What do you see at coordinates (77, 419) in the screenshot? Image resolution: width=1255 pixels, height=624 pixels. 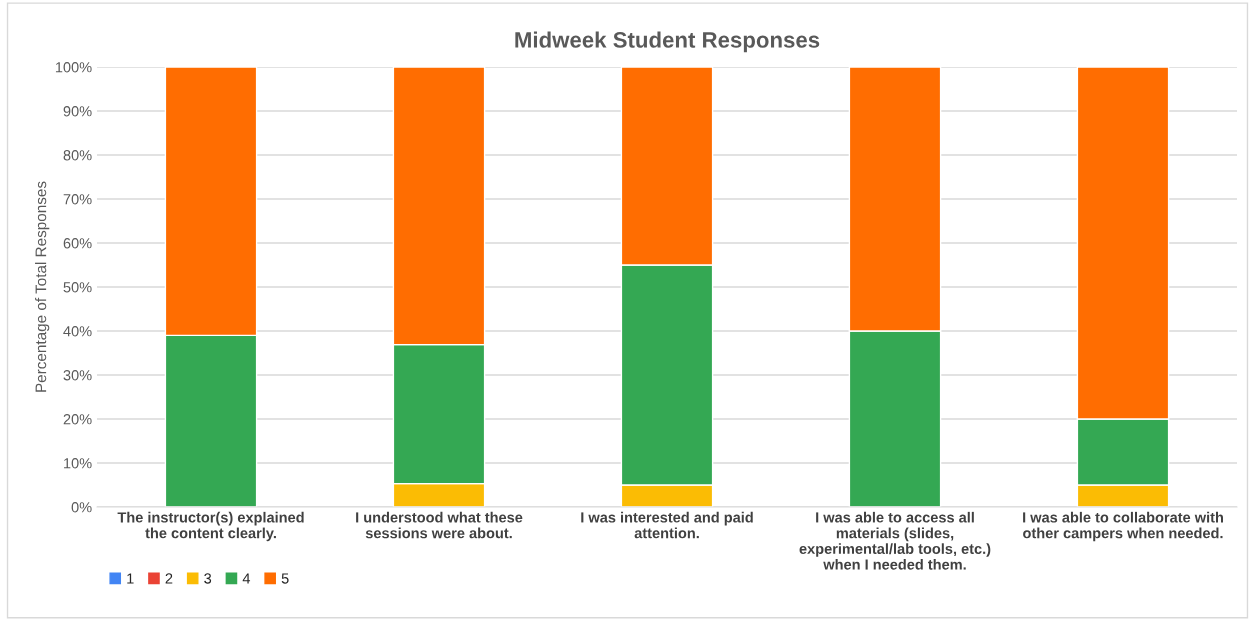 I see `y-tick-label: 20%` at bounding box center [77, 419].